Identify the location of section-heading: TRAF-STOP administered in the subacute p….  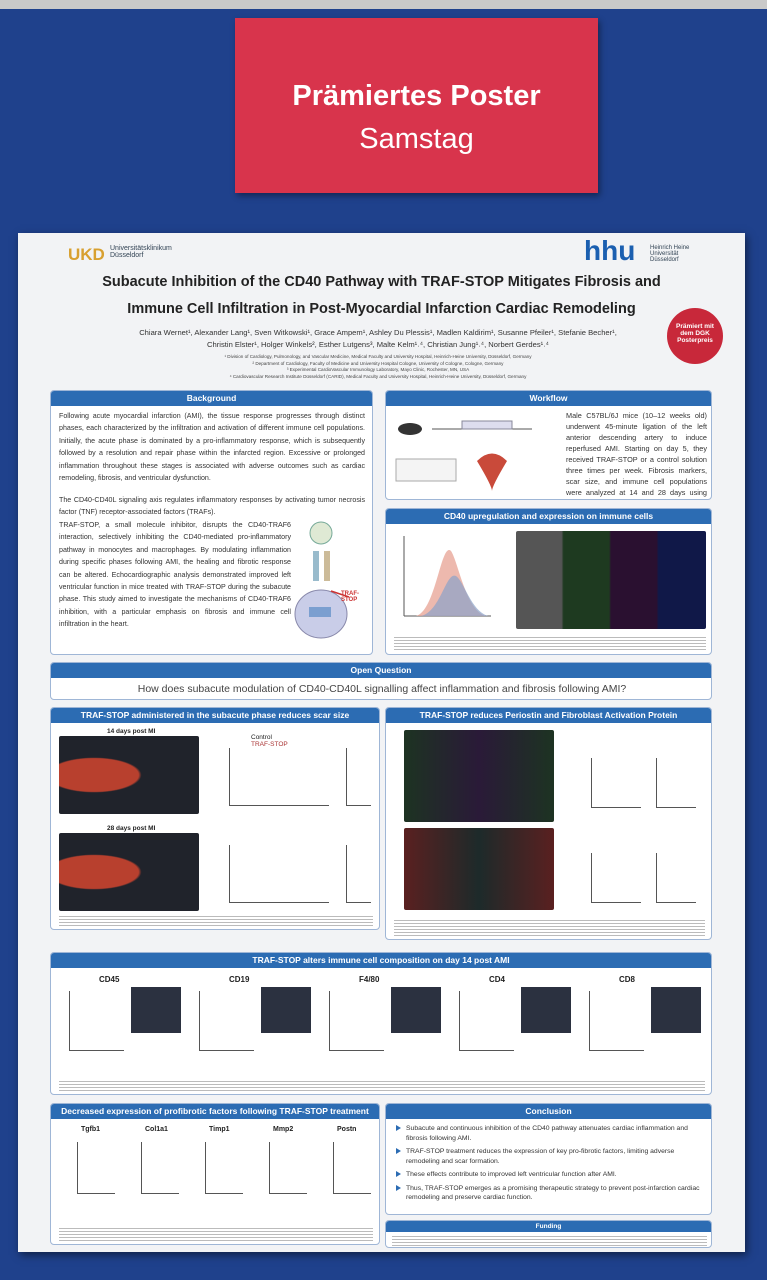
(215, 715).